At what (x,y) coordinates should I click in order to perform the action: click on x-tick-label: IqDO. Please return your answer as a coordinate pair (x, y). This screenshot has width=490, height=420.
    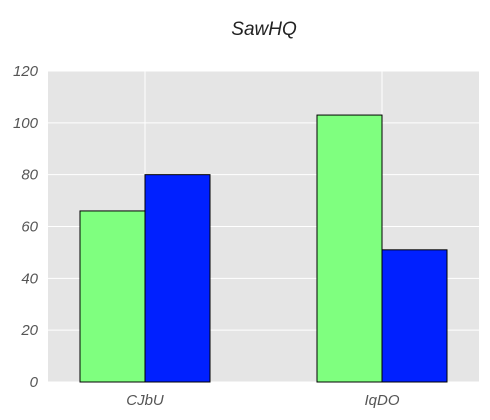
    Looking at the image, I should click on (381, 400).